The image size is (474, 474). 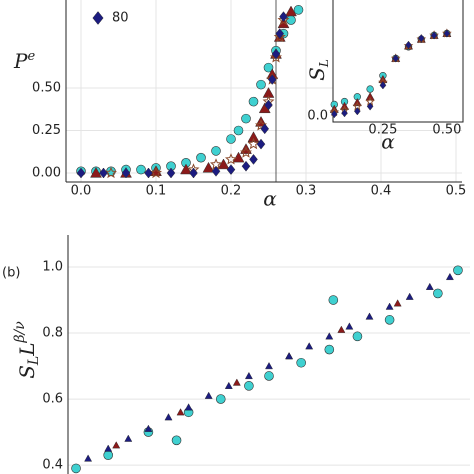 I want to click on y-tick-label: 0.6, so click(x=52, y=399).